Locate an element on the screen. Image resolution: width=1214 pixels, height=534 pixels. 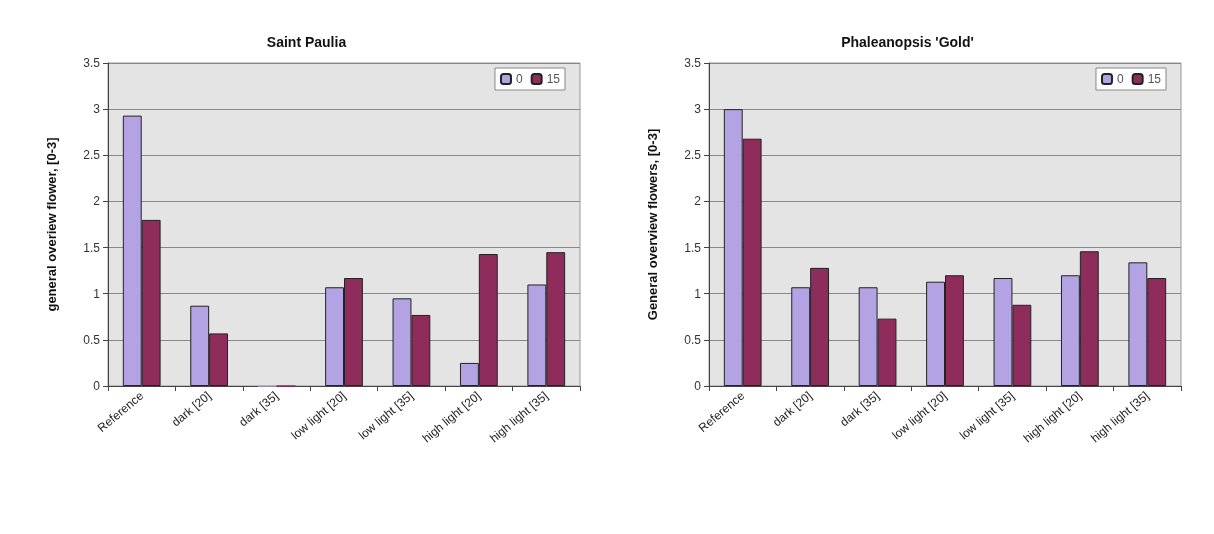
chart-title: Saint Paulia is located at coordinates (306, 42).